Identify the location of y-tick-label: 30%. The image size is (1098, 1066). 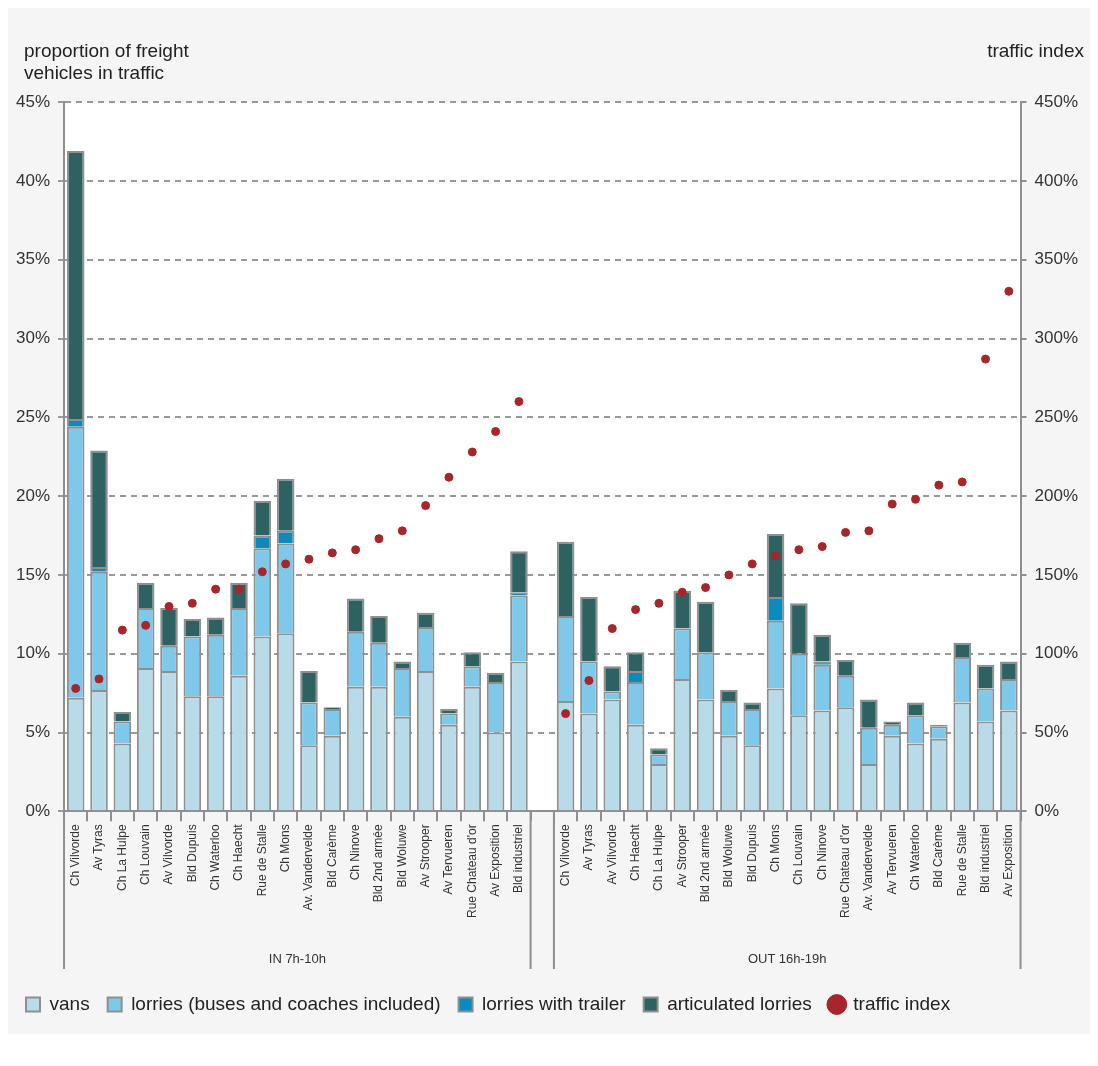
(33, 338).